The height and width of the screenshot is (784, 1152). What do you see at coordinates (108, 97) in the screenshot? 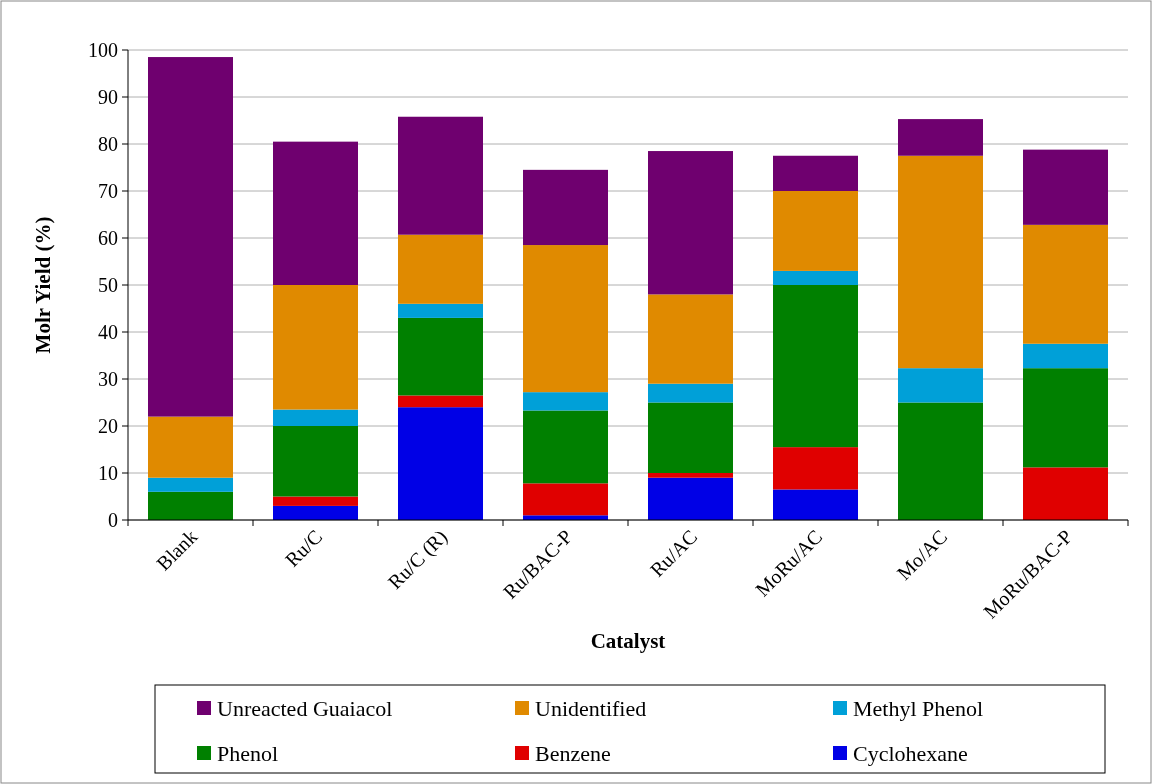
I see `y-tick-label: 90` at bounding box center [108, 97].